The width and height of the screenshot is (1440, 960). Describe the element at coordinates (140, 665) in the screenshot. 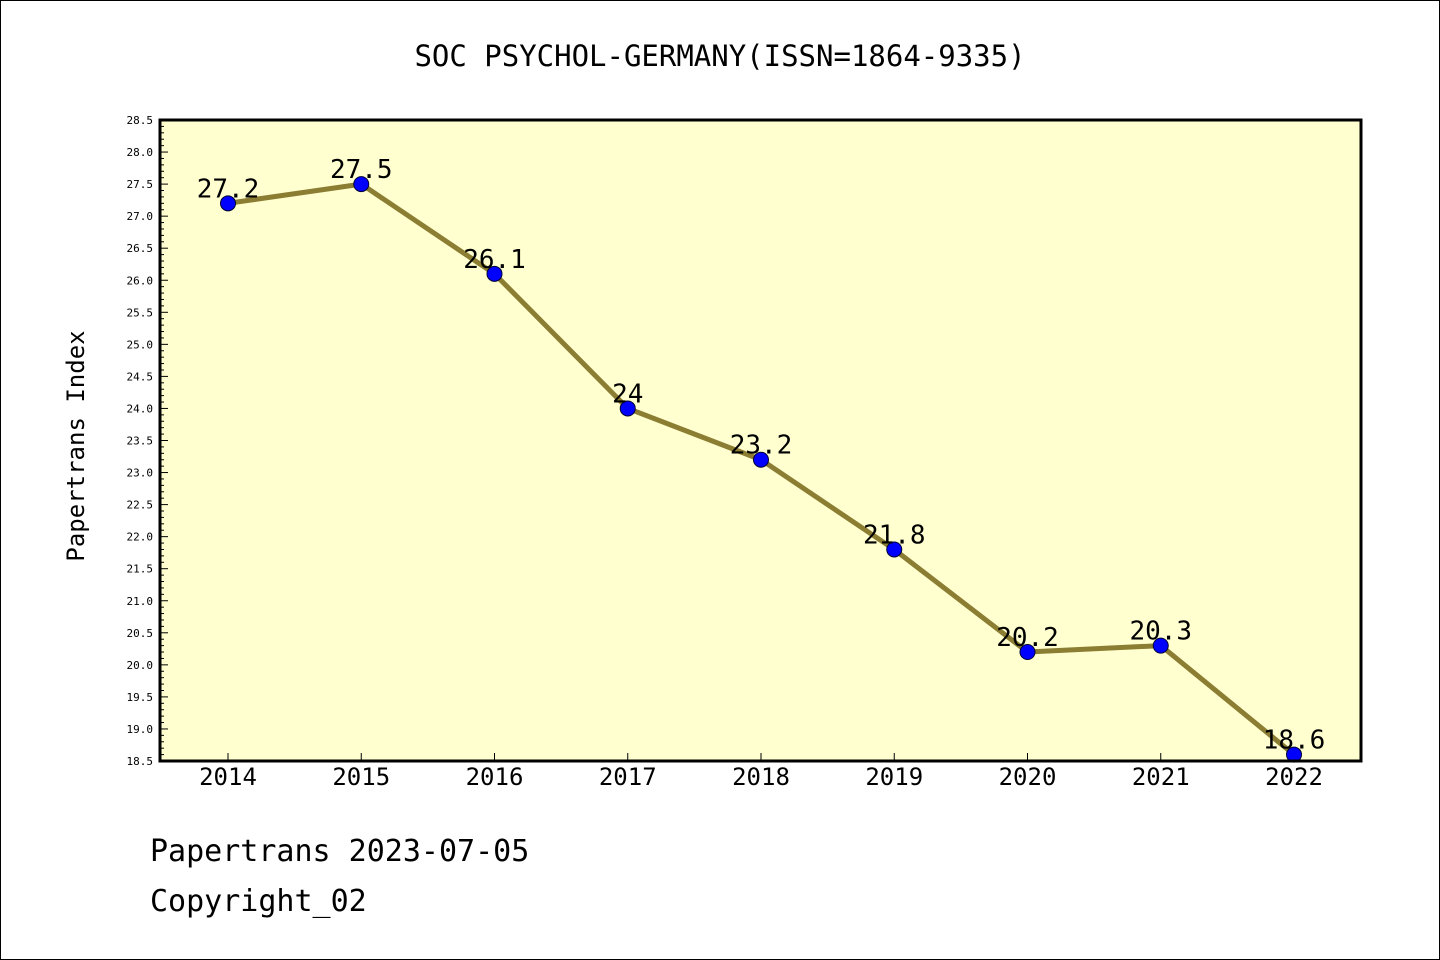

I see `y-tick-label: 20.0` at that location.